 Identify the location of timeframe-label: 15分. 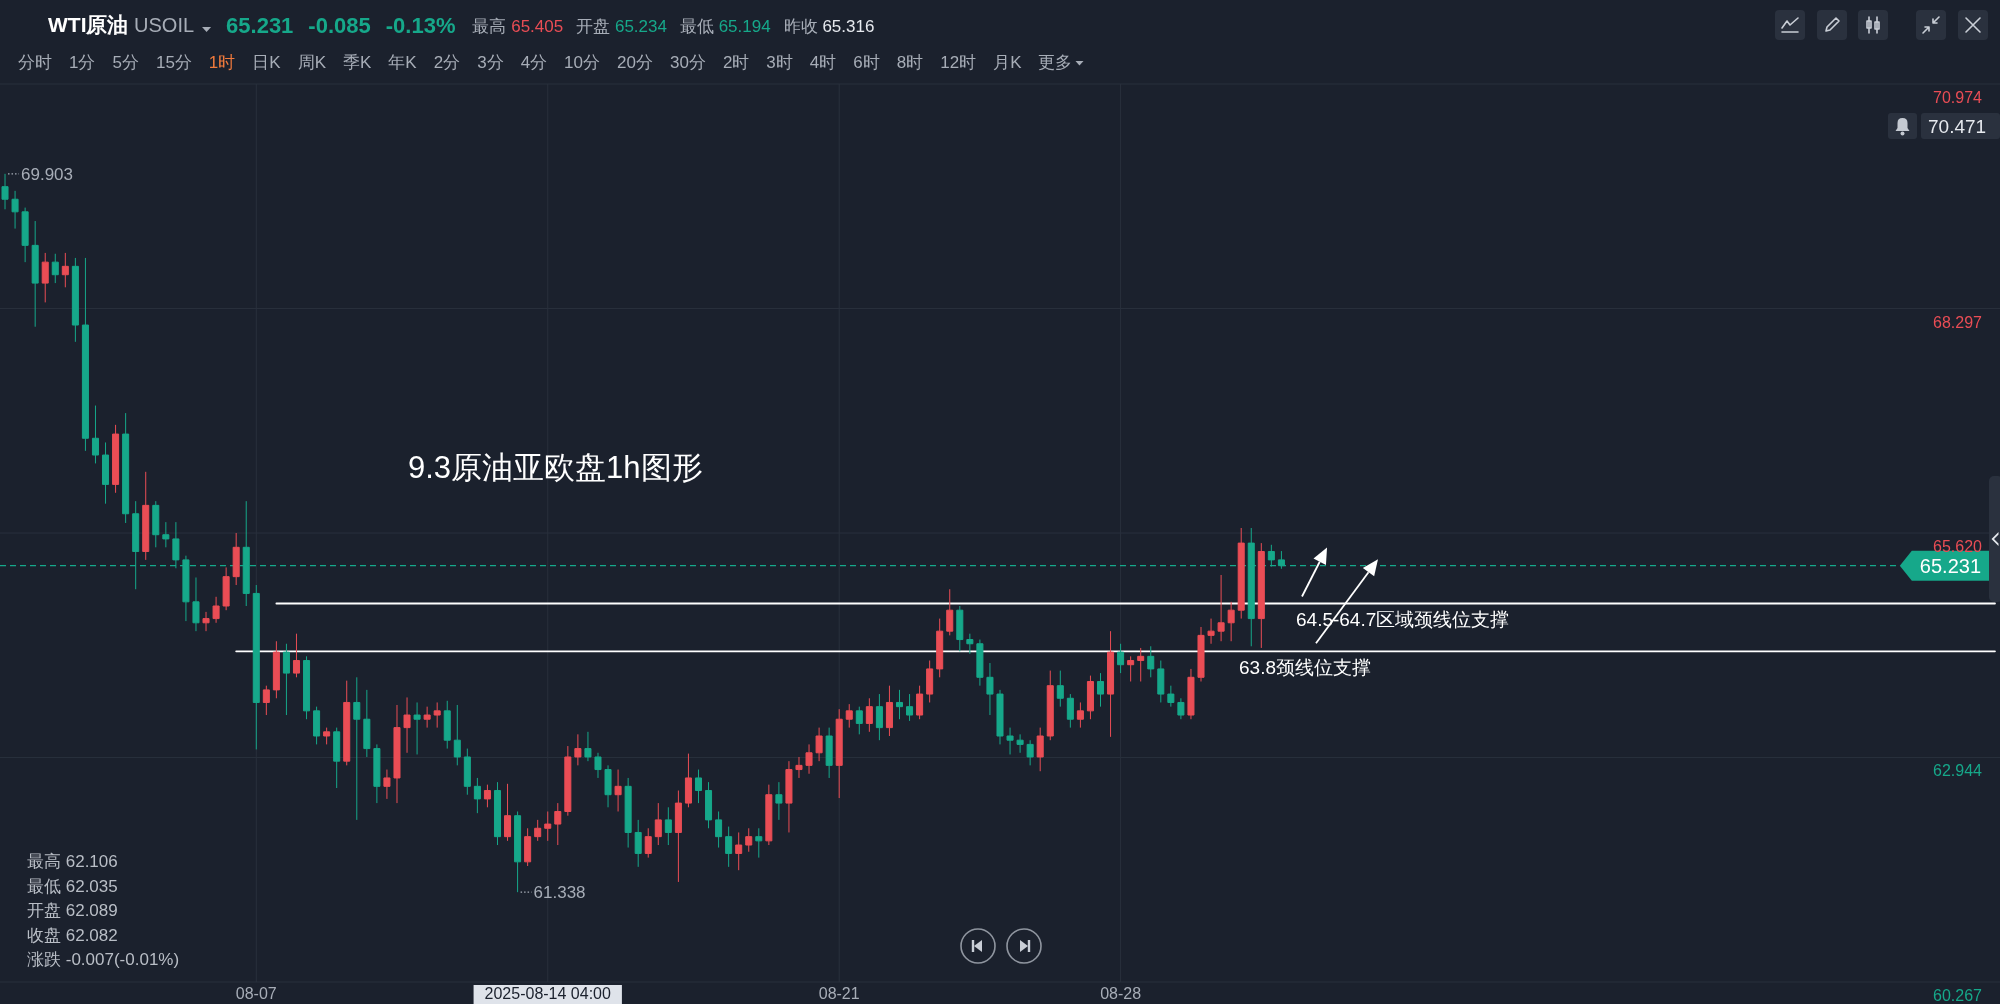
(173, 62).